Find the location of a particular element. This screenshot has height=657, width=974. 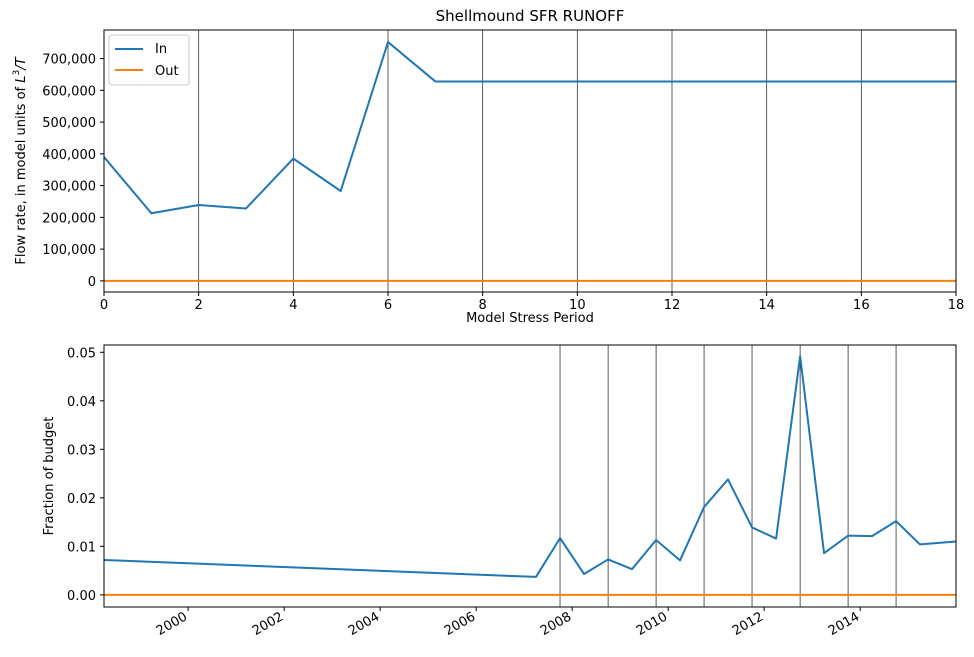

bottom-y-axis-label: Fraction of budget is located at coordinates (49, 476).